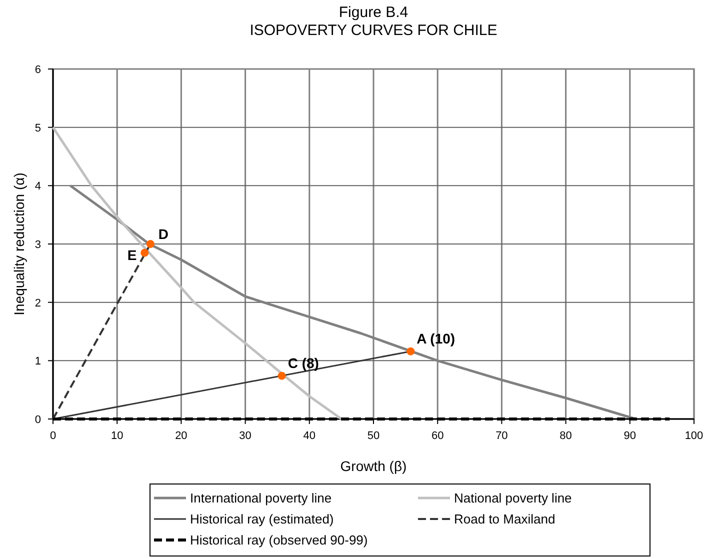 The width and height of the screenshot is (704, 559). Describe the element at coordinates (117, 436) in the screenshot. I see `x-tick-label: 10` at that location.